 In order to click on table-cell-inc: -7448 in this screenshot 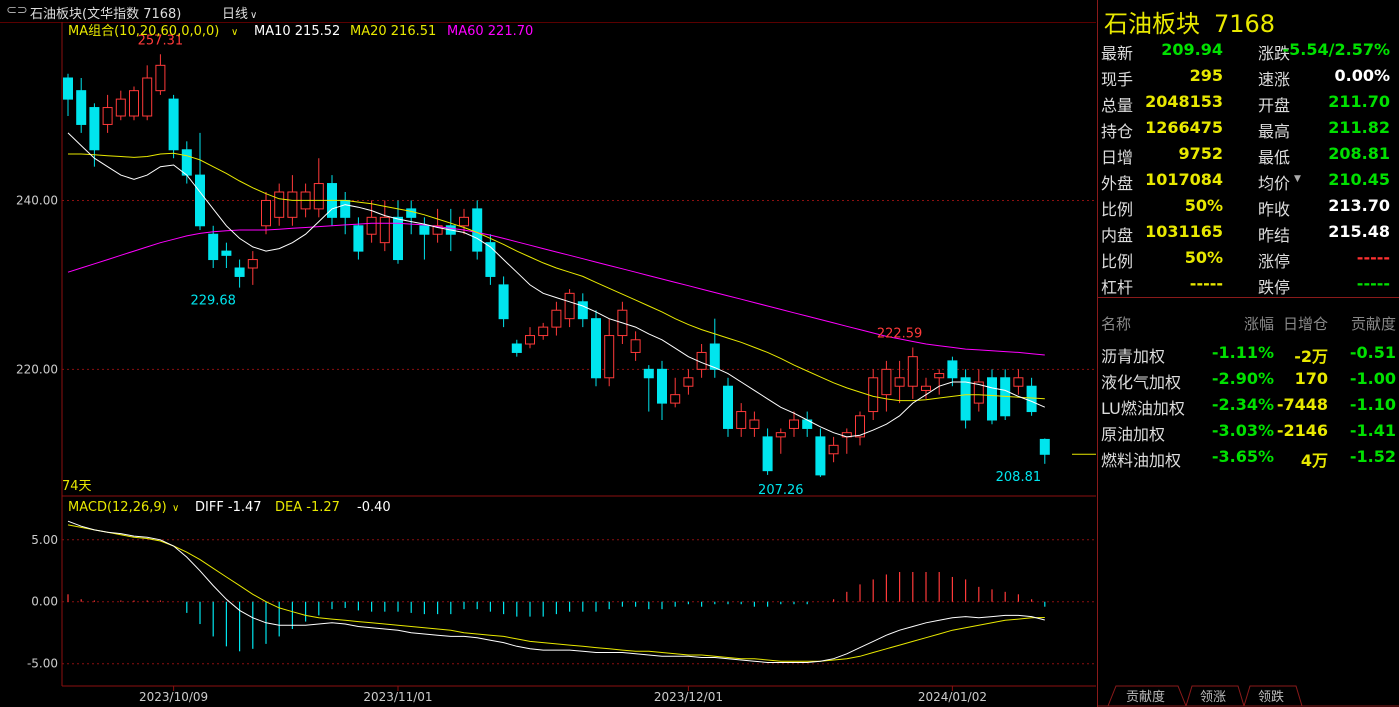, I will do `click(1302, 404)`.